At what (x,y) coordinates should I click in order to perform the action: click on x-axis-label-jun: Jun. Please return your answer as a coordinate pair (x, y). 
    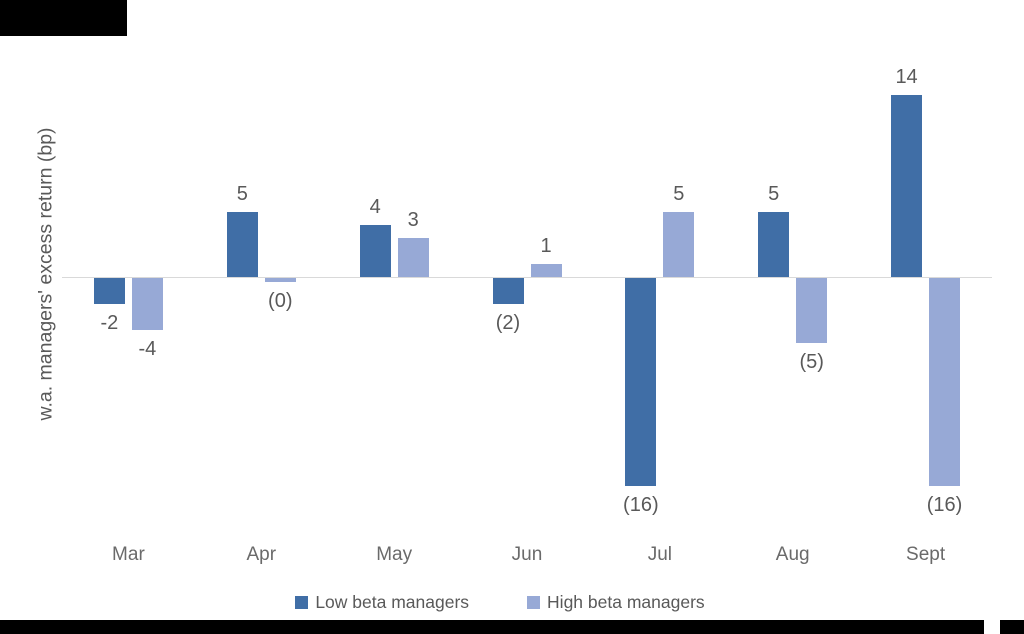
    Looking at the image, I should click on (527, 554).